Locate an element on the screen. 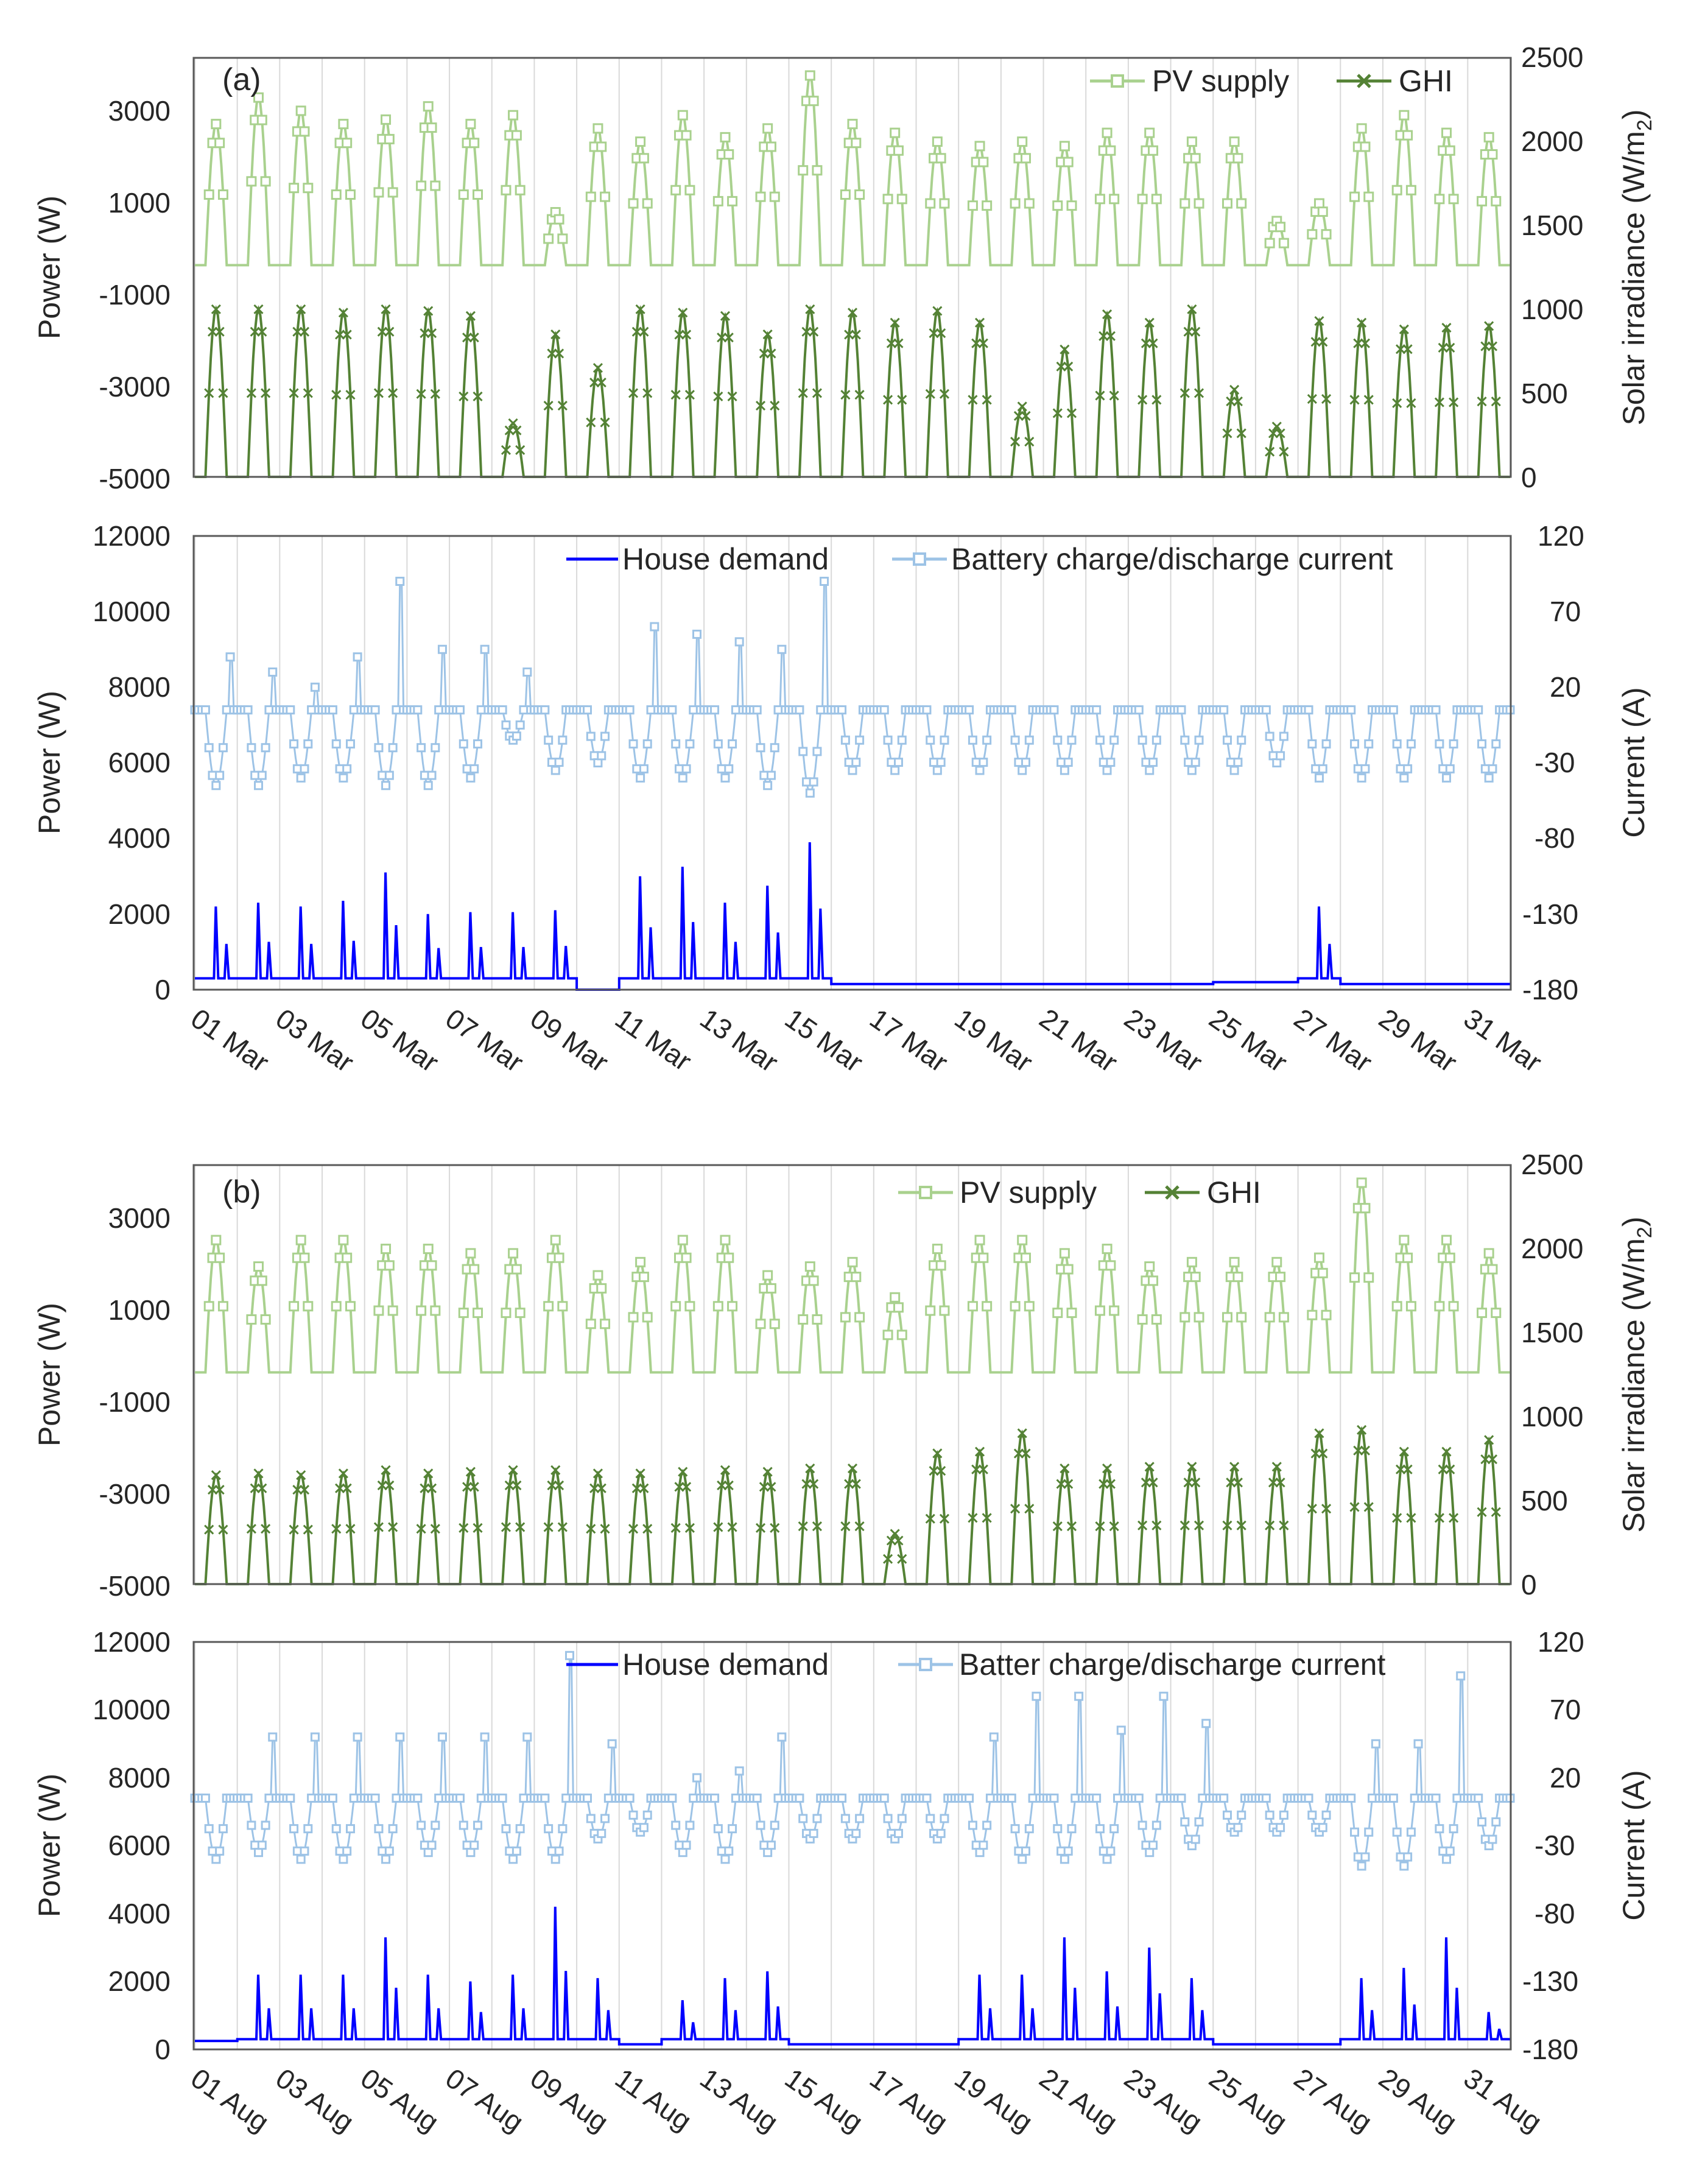 The width and height of the screenshot is (1705, 2184). ytick-left: -5000 is located at coordinates (134, 479).